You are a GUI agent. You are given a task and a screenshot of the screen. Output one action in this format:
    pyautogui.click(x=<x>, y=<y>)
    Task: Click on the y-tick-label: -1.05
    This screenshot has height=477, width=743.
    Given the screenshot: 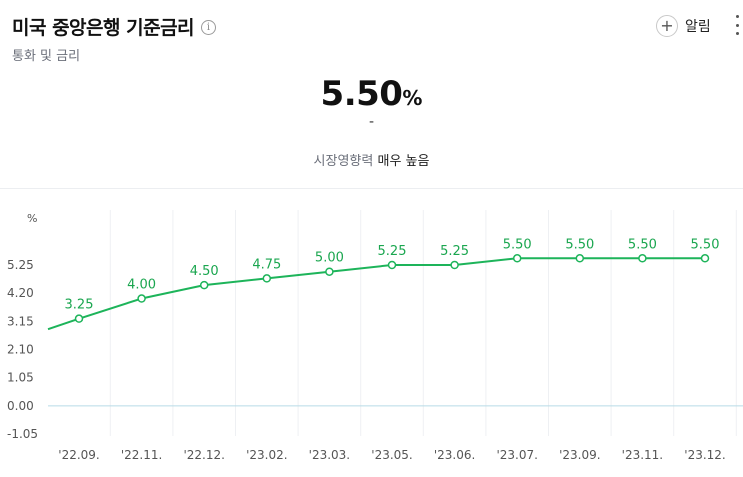 What is the action you would take?
    pyautogui.click(x=22, y=434)
    